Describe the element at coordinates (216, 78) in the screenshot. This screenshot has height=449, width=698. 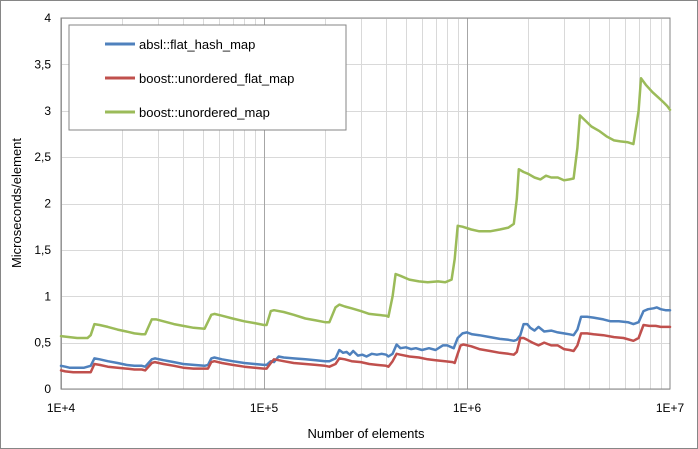
I see `legend-label: boost::unordered_flat_map` at that location.